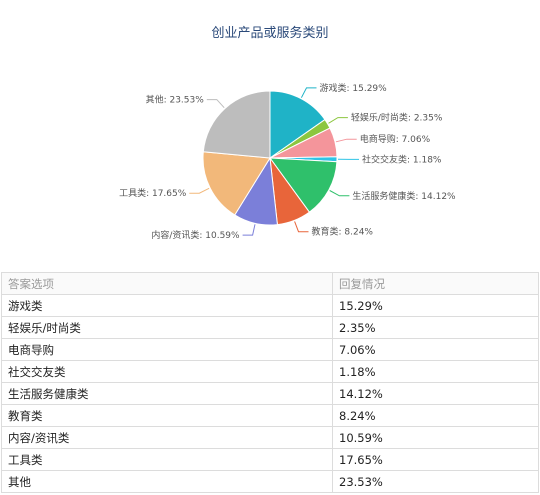 This screenshot has height=495, width=540. Describe the element at coordinates (435, 327) in the screenshot. I see `percent-cell: 2.35%` at that location.